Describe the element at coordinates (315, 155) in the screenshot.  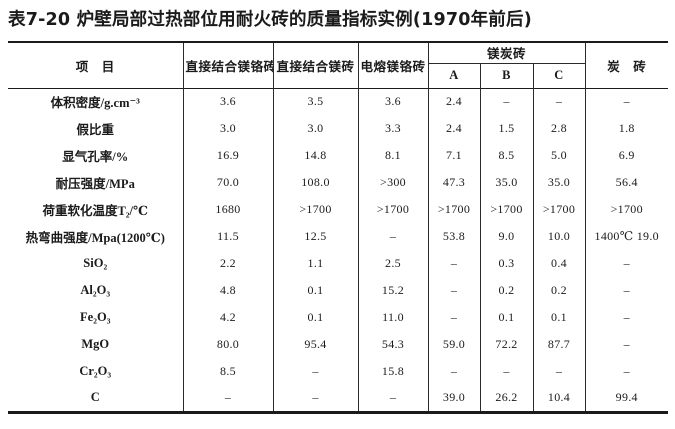
I see `table-cell: 14.8` at that location.